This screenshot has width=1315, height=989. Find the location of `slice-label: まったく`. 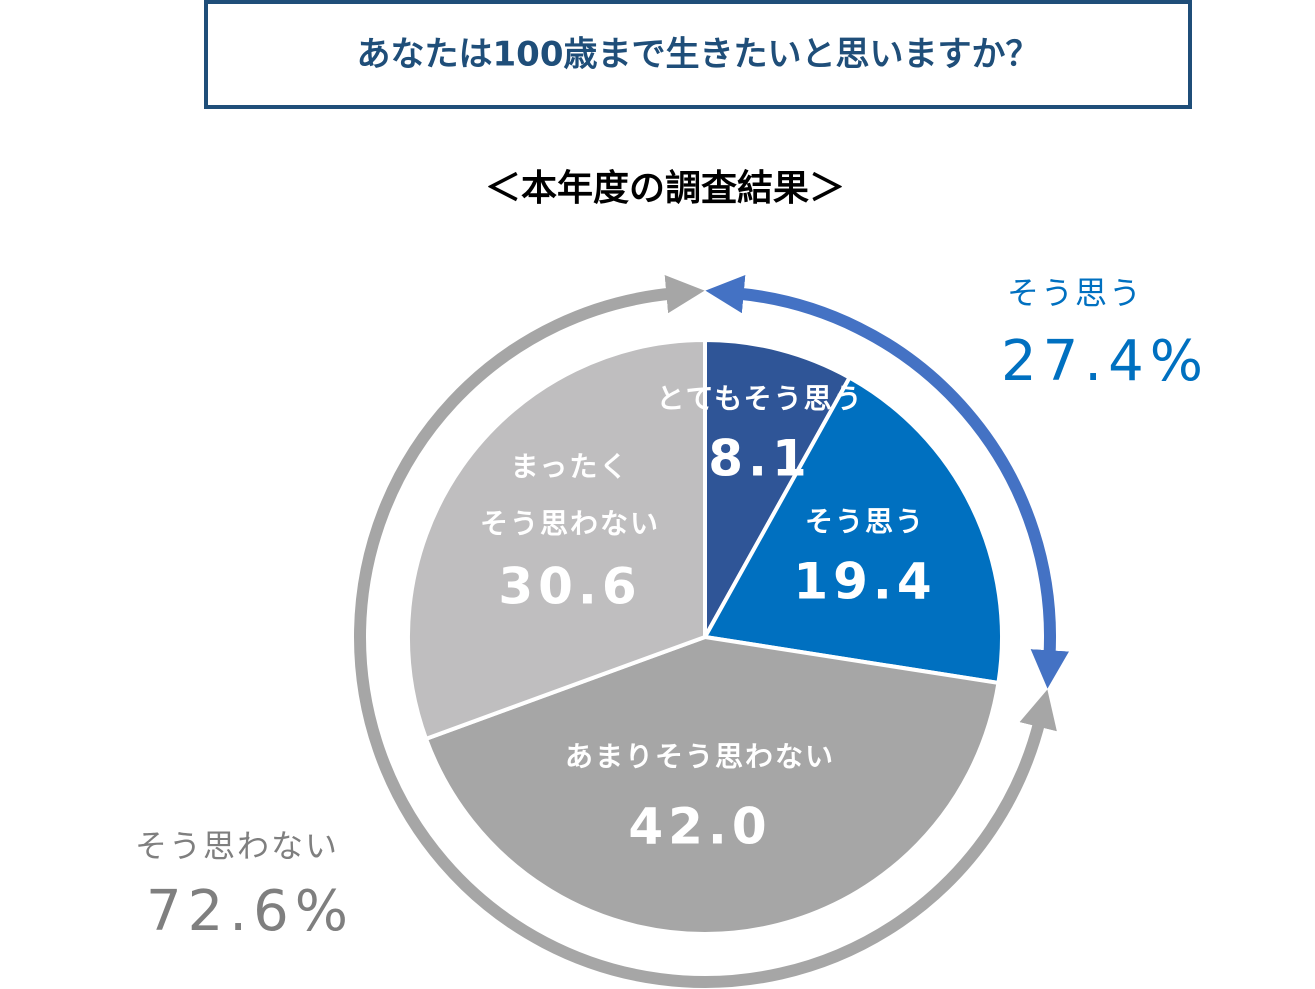

slice-label: まったく is located at coordinates (570, 466).